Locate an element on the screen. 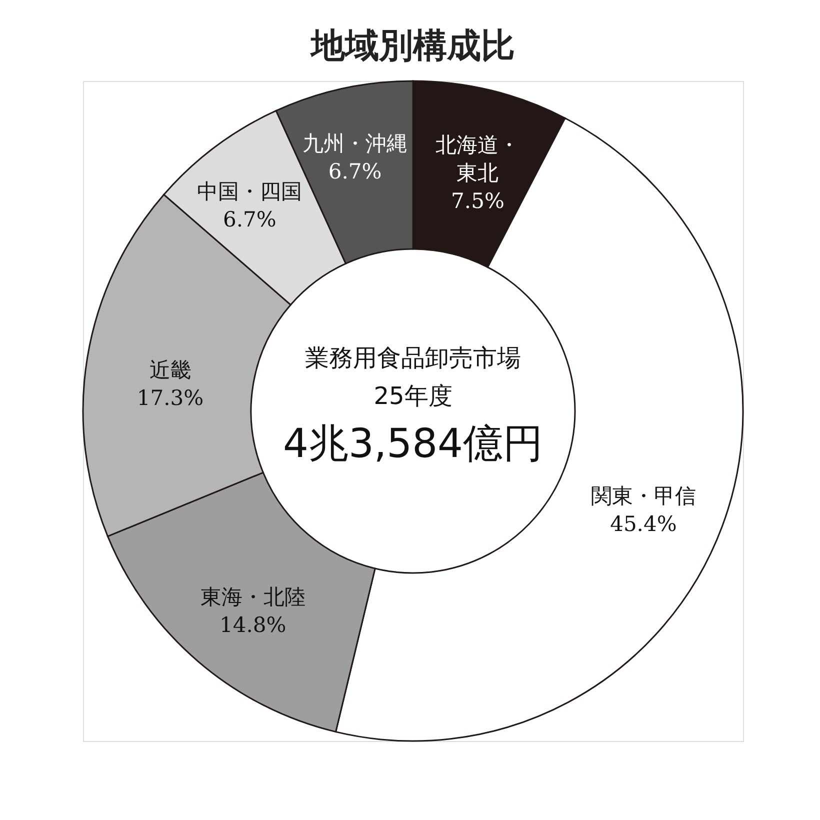 The height and width of the screenshot is (820, 820). slice-label: 近畿 is located at coordinates (170, 370).